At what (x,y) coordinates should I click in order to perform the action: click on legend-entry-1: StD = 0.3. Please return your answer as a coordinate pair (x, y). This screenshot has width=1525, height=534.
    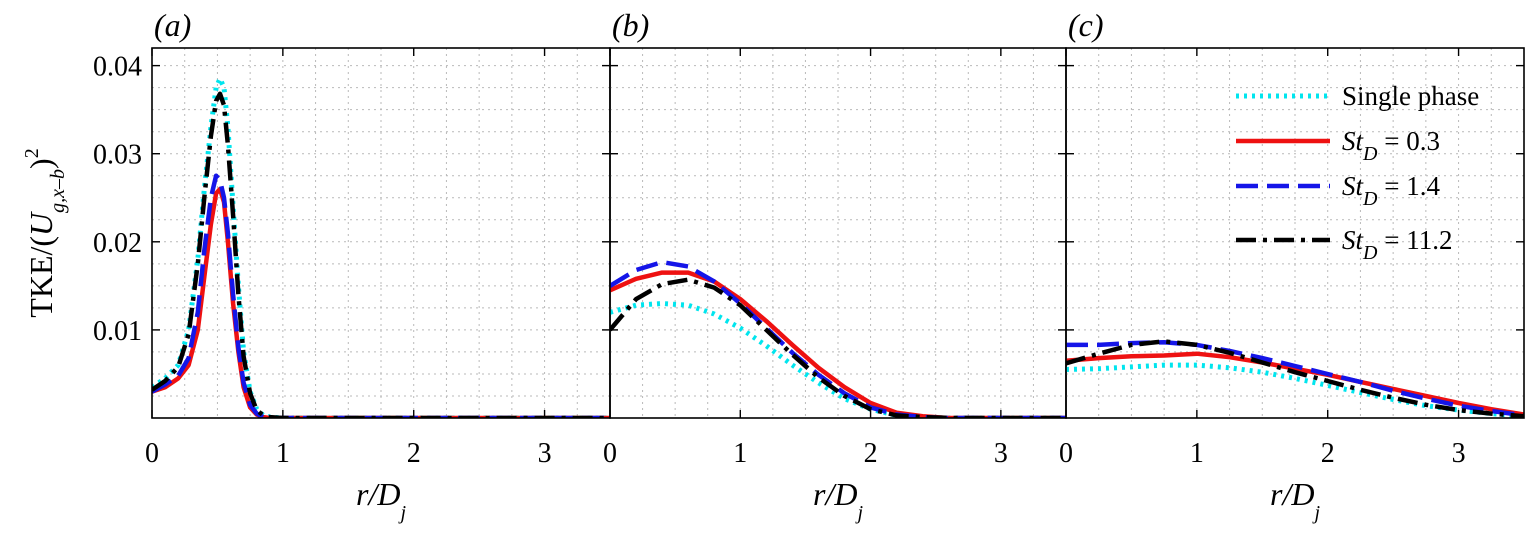
    Looking at the image, I should click on (1338, 145).